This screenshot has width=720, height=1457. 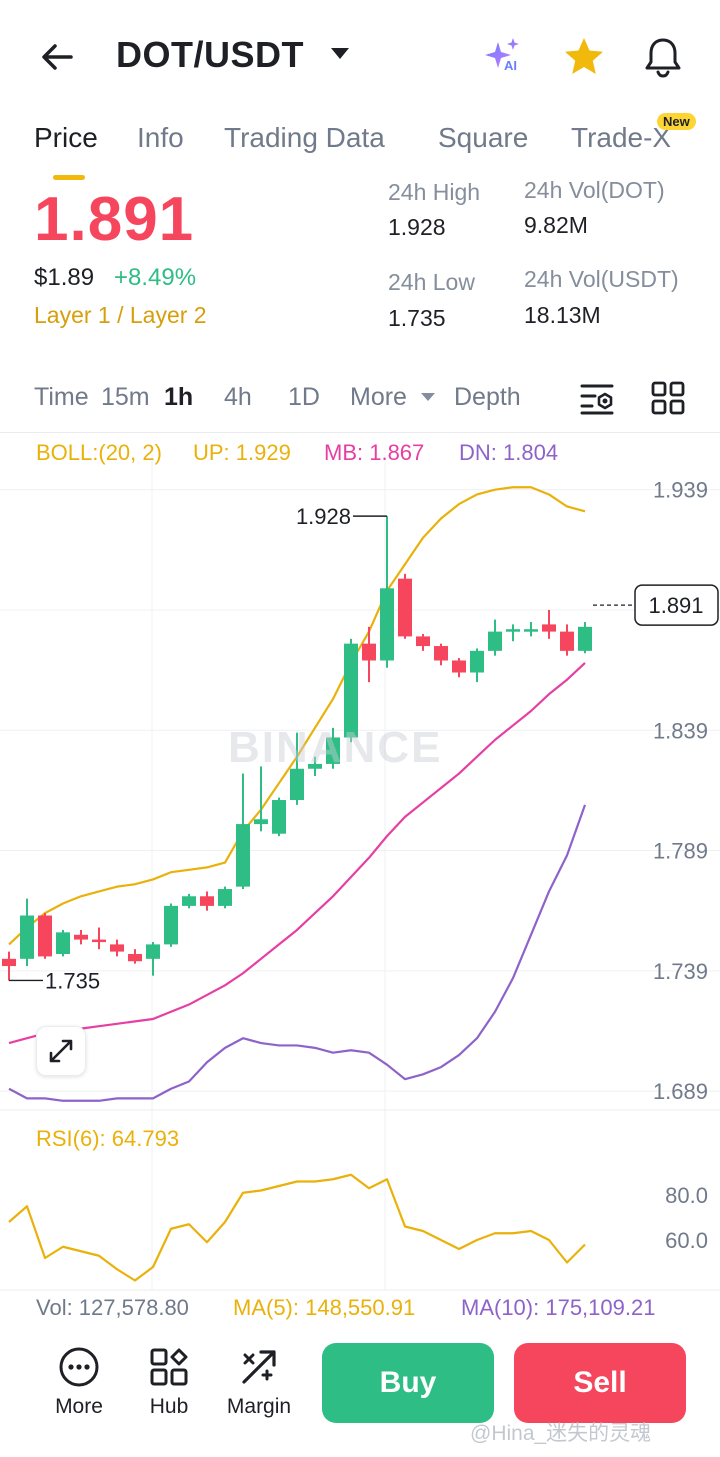 What do you see at coordinates (108, 1138) in the screenshot?
I see `rsi-label: RSI(6): 64.793` at bounding box center [108, 1138].